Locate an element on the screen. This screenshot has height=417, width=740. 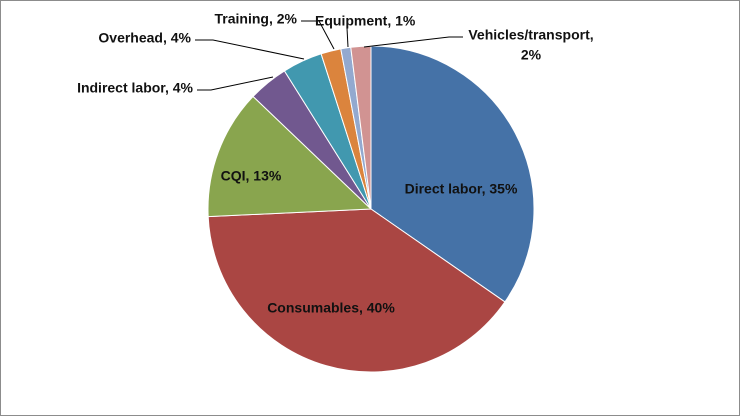
leader-line-training is located at coordinates (318, 35).